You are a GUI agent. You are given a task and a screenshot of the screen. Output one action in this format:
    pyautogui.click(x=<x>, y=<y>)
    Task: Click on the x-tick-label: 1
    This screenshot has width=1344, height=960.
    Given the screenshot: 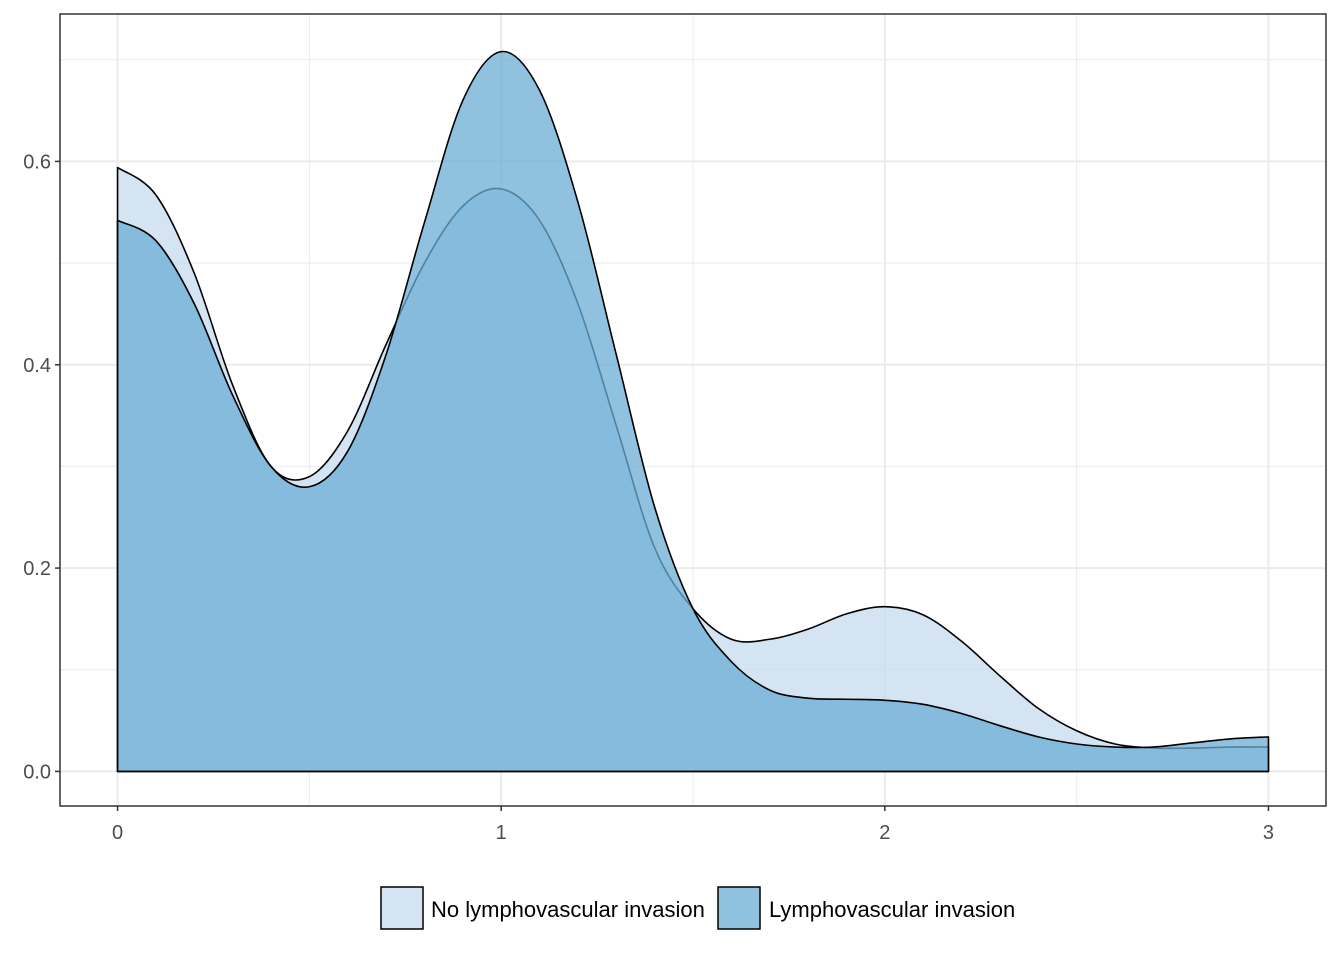 What is the action you would take?
    pyautogui.click(x=501, y=833)
    